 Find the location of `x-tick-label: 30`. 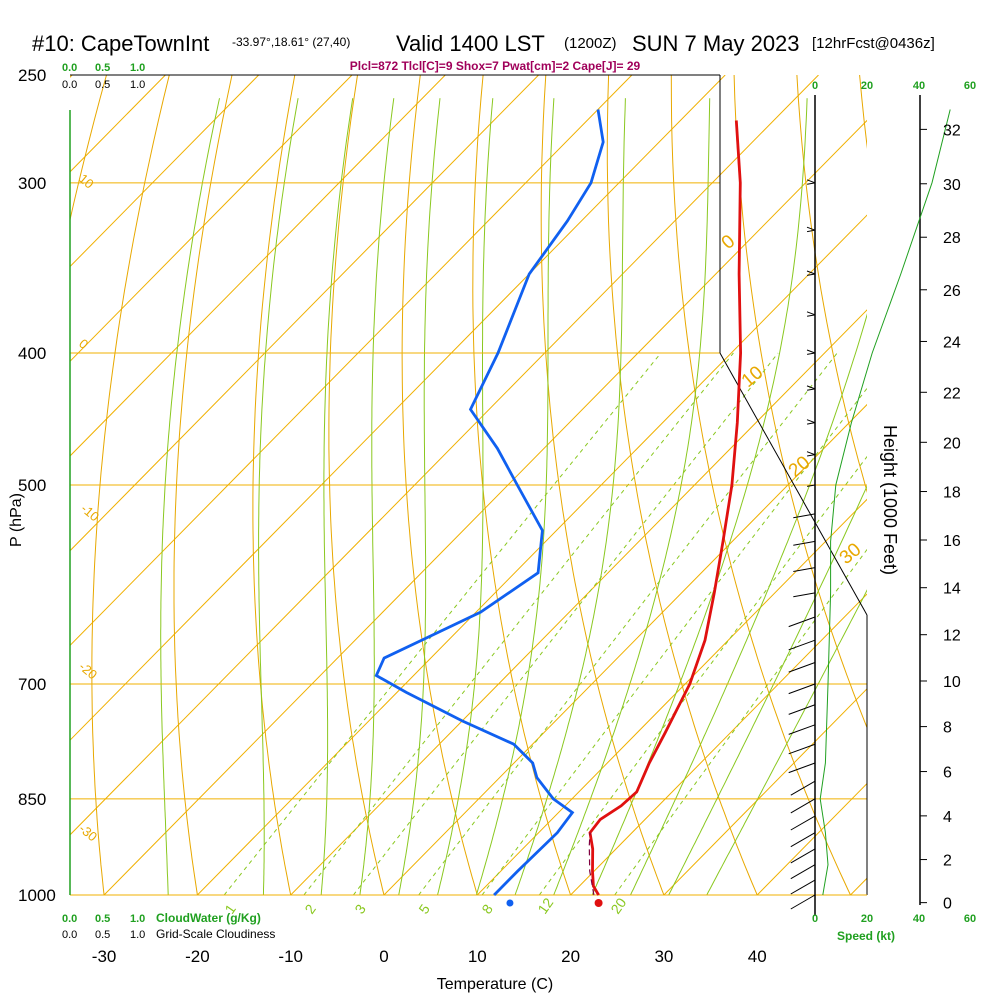

x-tick-label: 30 is located at coordinates (663, 956).